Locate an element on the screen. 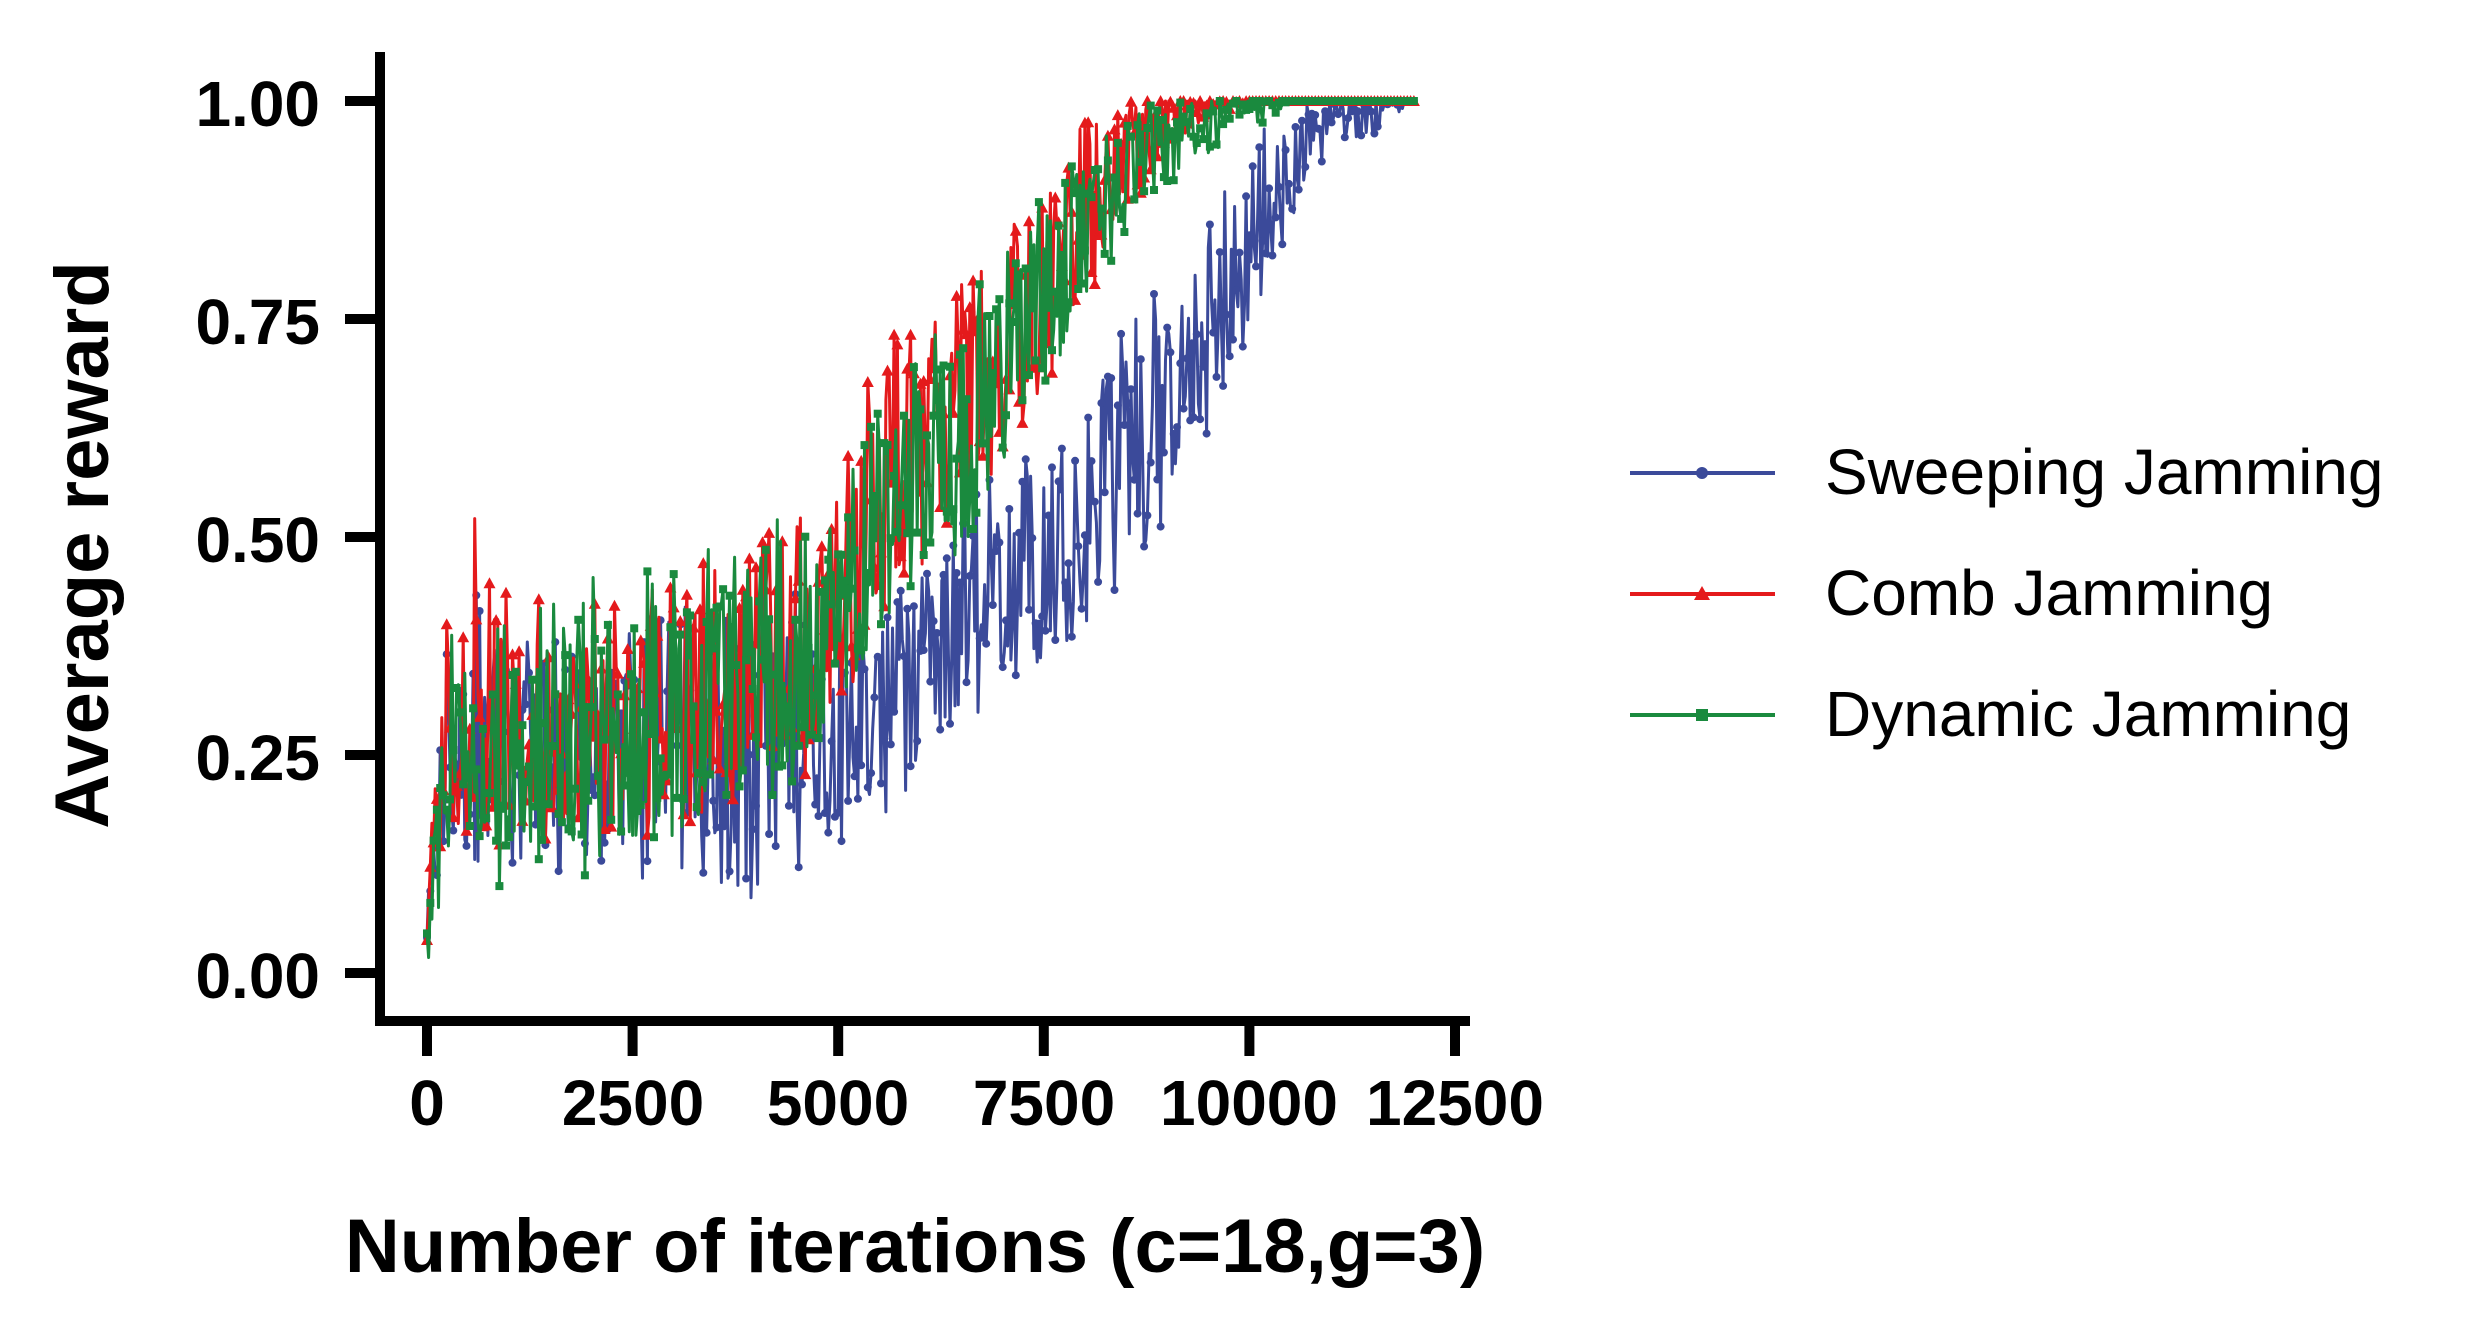 The width and height of the screenshot is (2466, 1319). y-axis-title: Average reward is located at coordinates (82, 544).